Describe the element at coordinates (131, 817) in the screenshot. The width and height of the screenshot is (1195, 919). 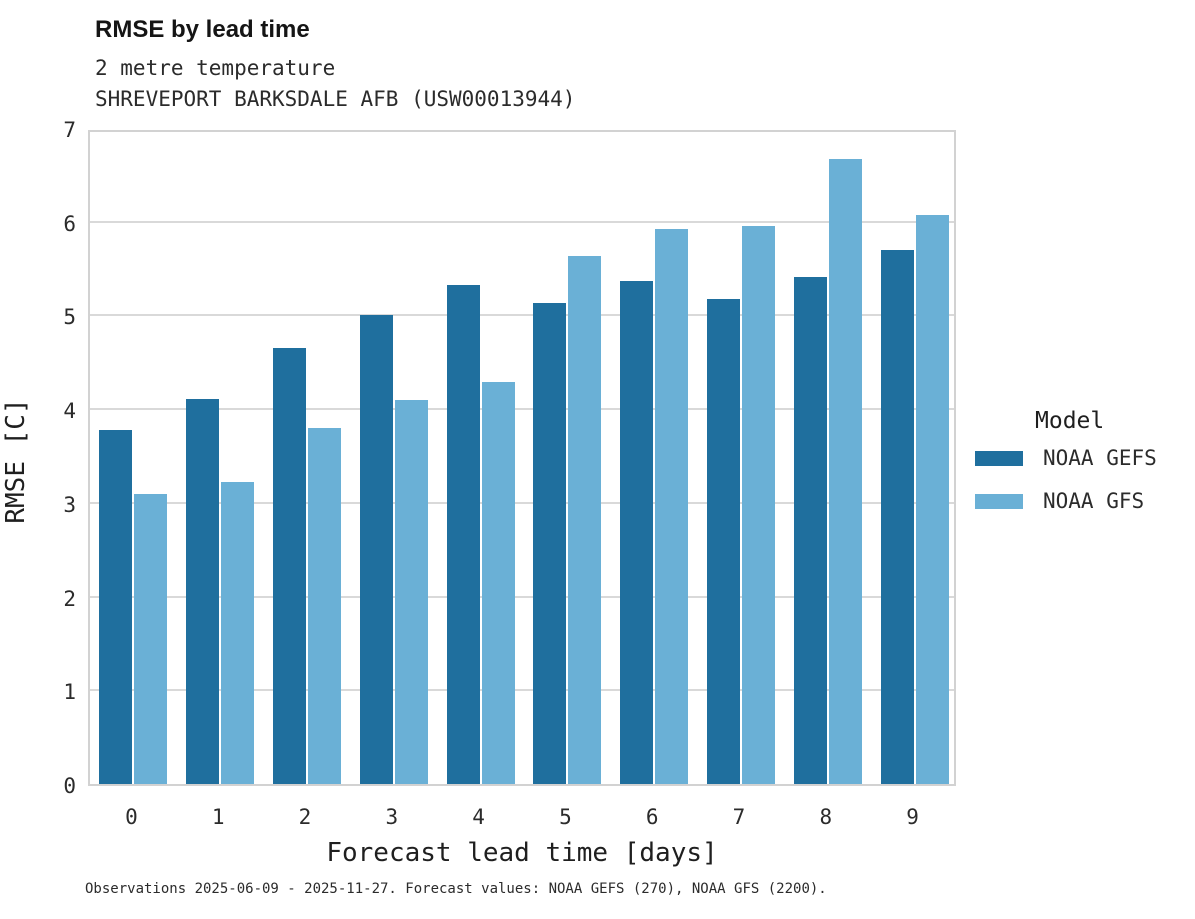
I see `x-tick-label-0: 0` at that location.